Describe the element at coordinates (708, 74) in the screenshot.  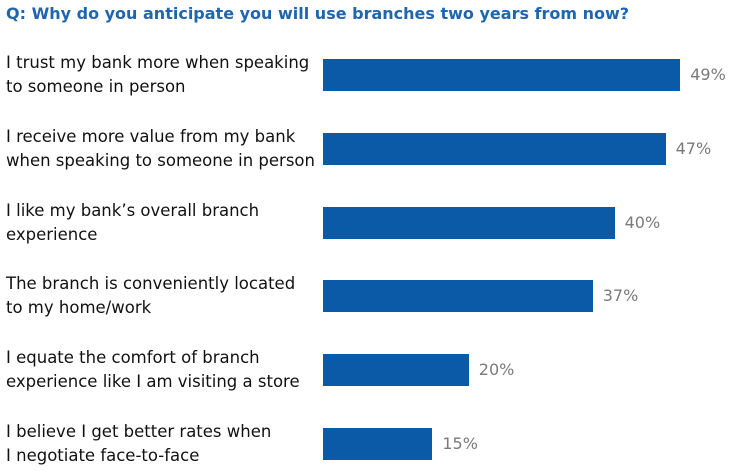
I see `value-label: 49%` at that location.